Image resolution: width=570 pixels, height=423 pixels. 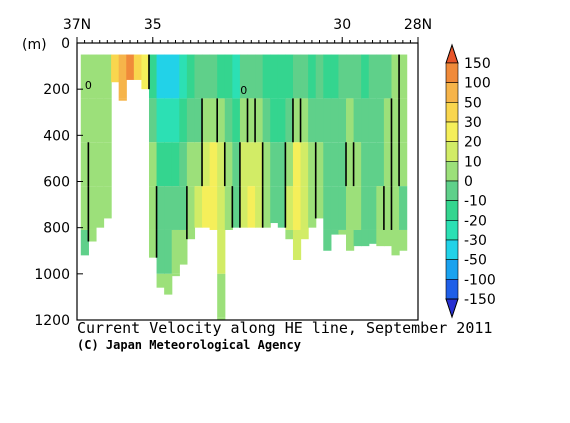 I want to click on colorbar-label: 10, so click(x=473, y=162).